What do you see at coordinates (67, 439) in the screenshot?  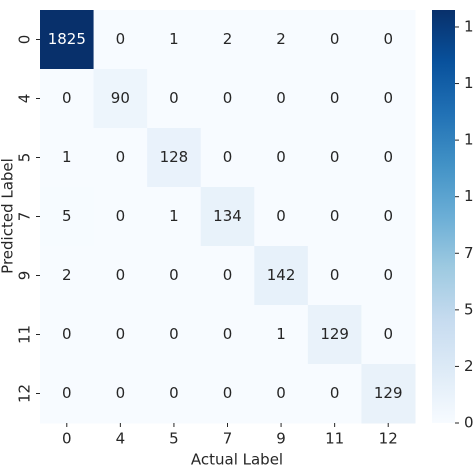 I see `x-tick-label: 0` at bounding box center [67, 439].